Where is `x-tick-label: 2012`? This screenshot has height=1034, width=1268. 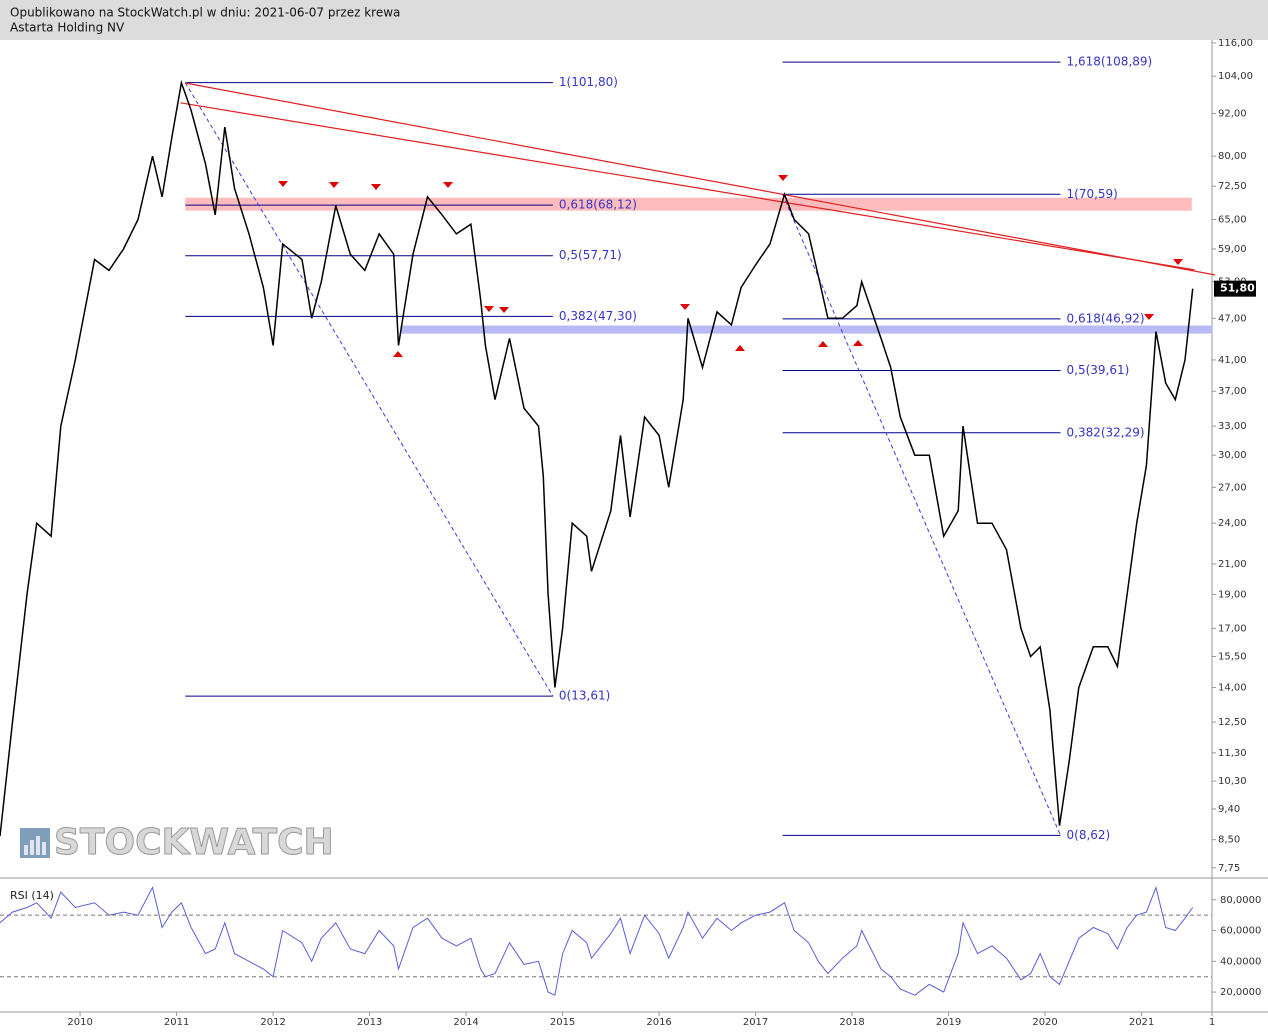 x-tick-label: 2012 is located at coordinates (272, 1022).